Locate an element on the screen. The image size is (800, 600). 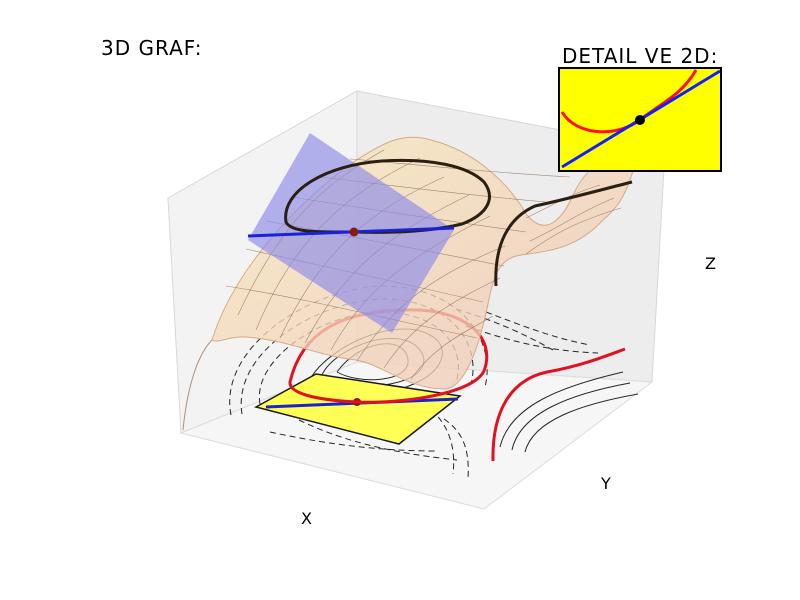
surface-underside-edge is located at coordinates (197, 385).